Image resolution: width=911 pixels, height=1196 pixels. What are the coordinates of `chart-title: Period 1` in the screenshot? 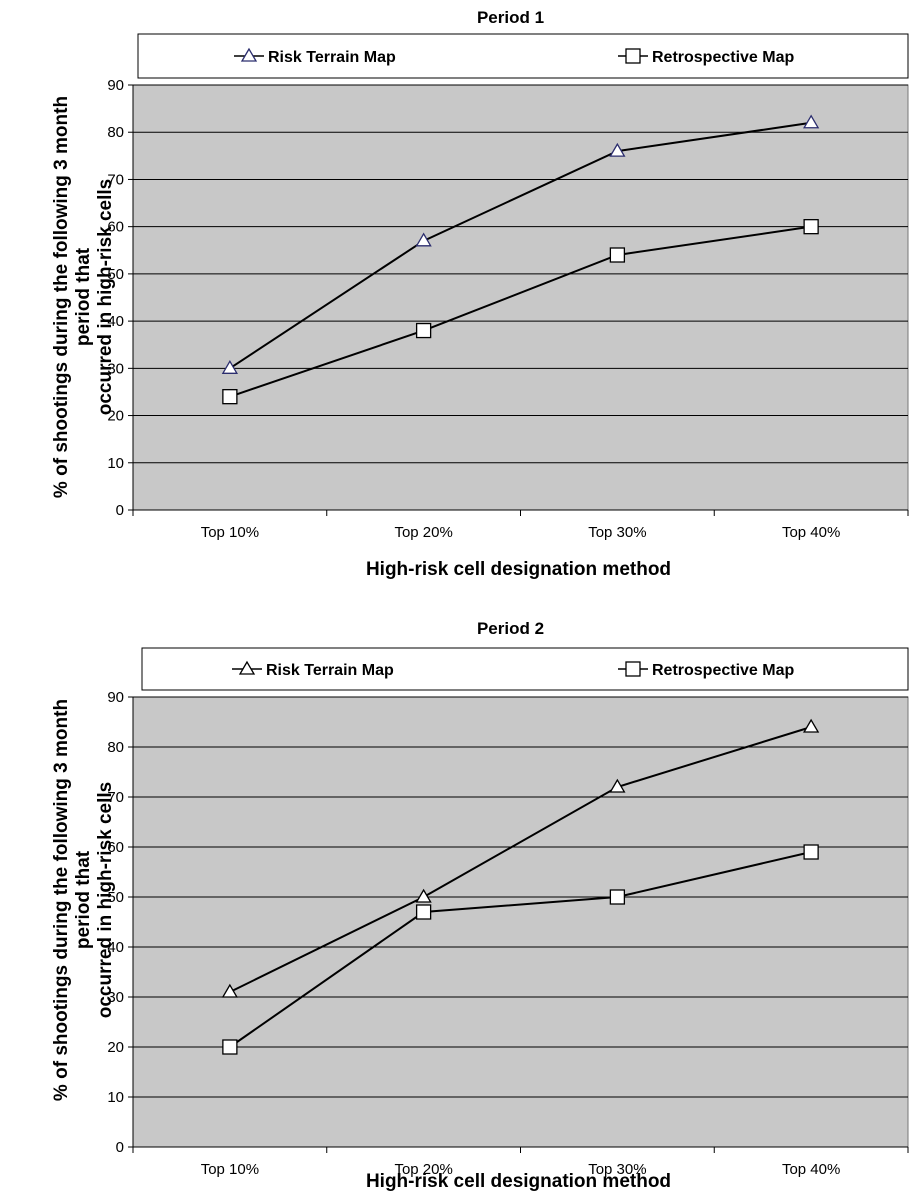 It's located at (510, 17).